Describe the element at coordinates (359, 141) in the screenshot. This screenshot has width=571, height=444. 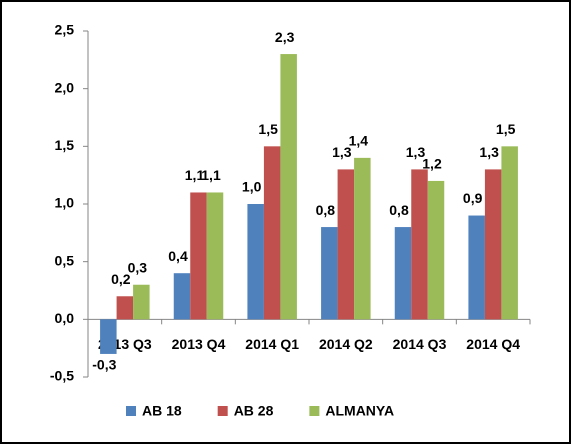
I see `data-label: 1,4` at that location.